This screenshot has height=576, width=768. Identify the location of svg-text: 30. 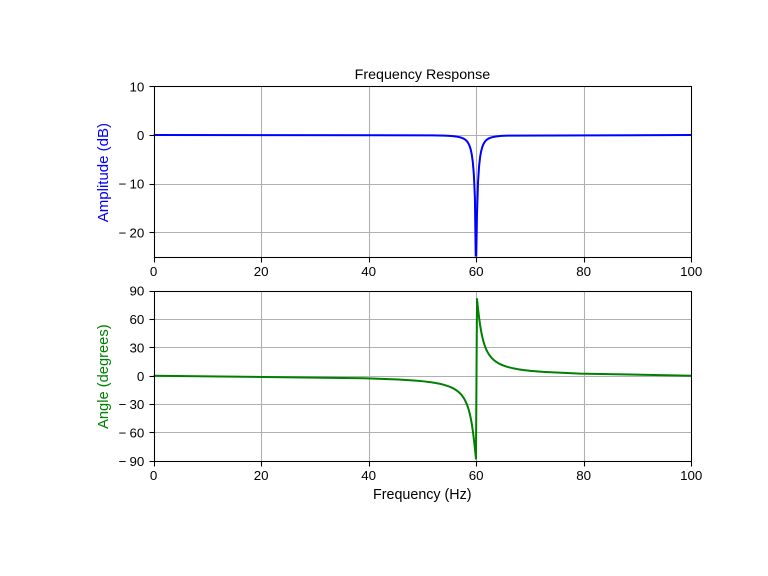
(136, 347).